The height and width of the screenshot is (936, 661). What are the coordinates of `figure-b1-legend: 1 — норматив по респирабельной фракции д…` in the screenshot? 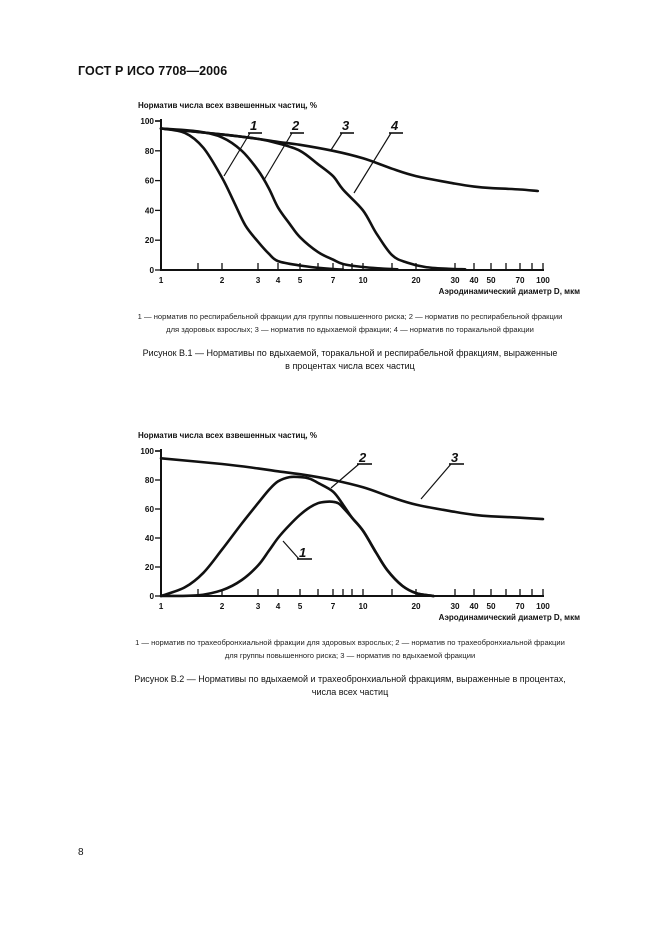 It's located at (350, 323).